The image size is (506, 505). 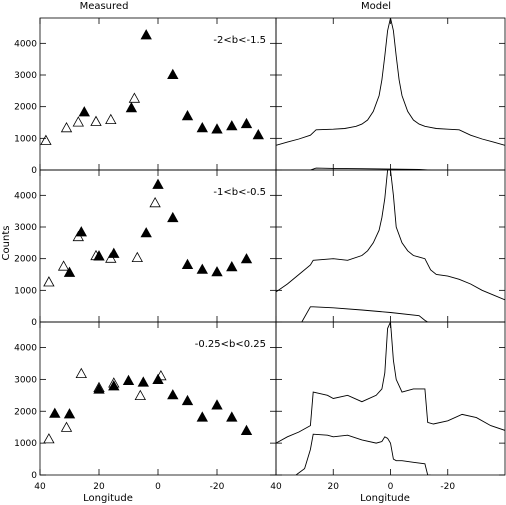 I want to click on panel-annotation: -0.25<b<0.25, so click(x=230, y=344).